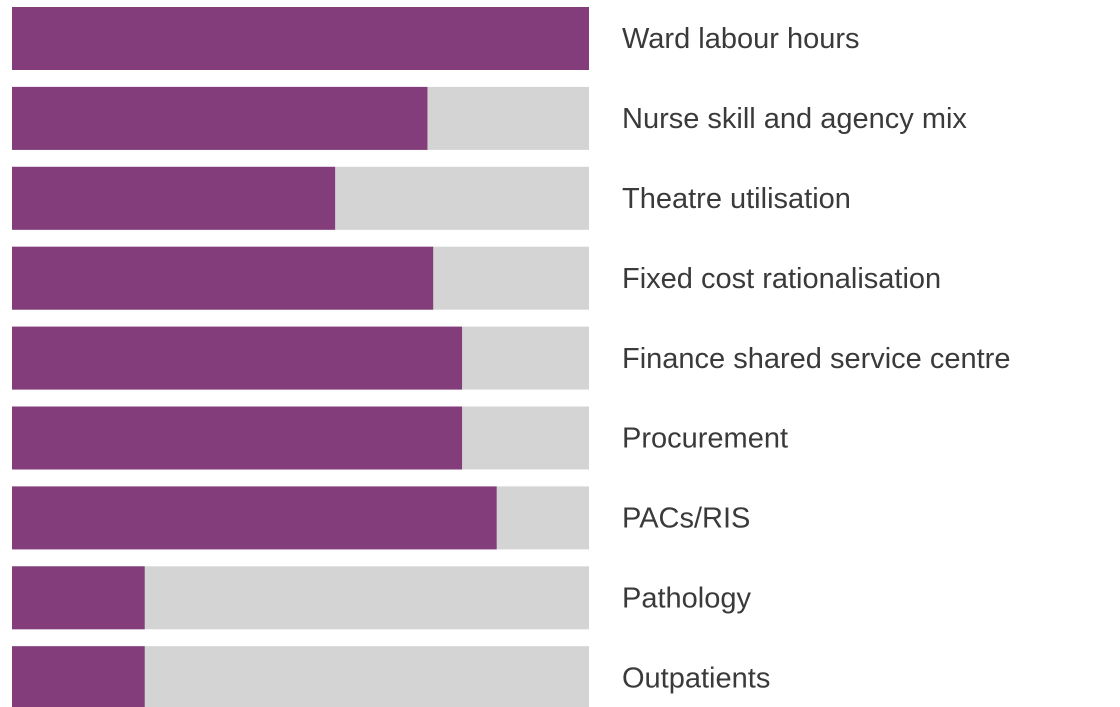  Describe the element at coordinates (794, 119) in the screenshot. I see `category-label: Nurse skill and agency mix` at that location.